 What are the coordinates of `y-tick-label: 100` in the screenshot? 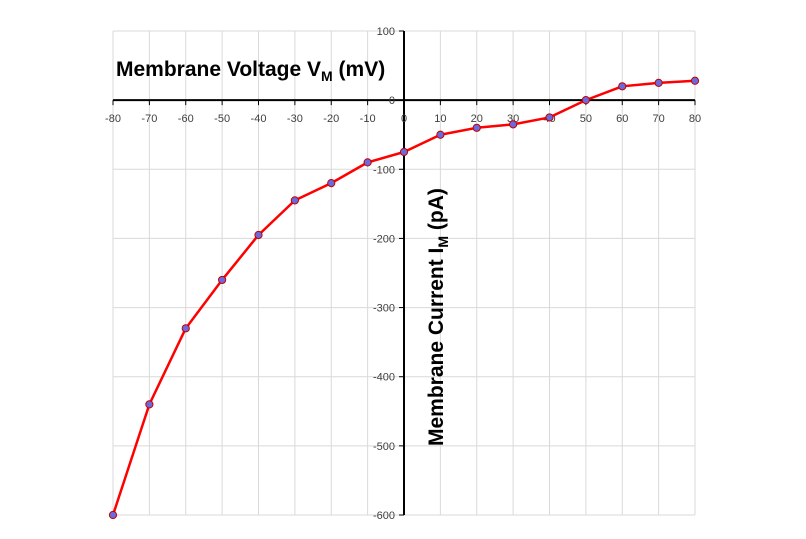 It's located at (386, 32).